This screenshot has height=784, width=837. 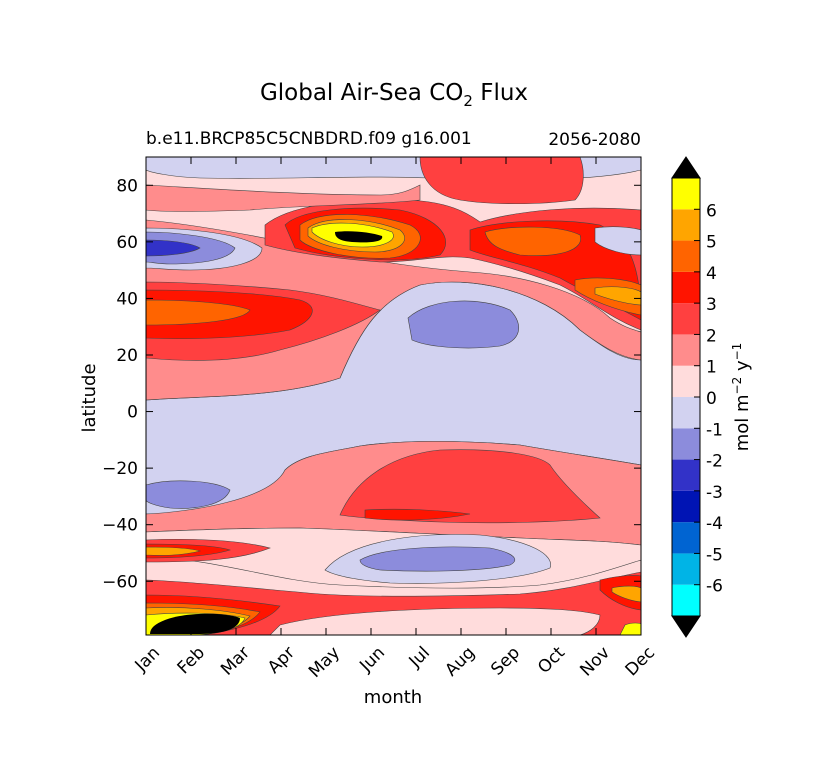 I want to click on contour-dec-gold, so click(x=626, y=594).